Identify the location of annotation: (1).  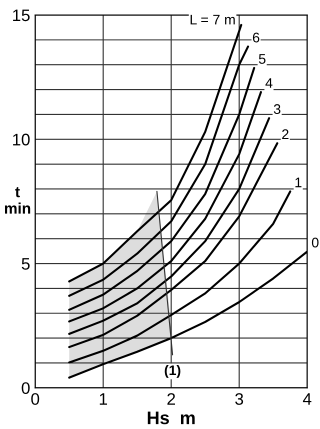
(172, 371).